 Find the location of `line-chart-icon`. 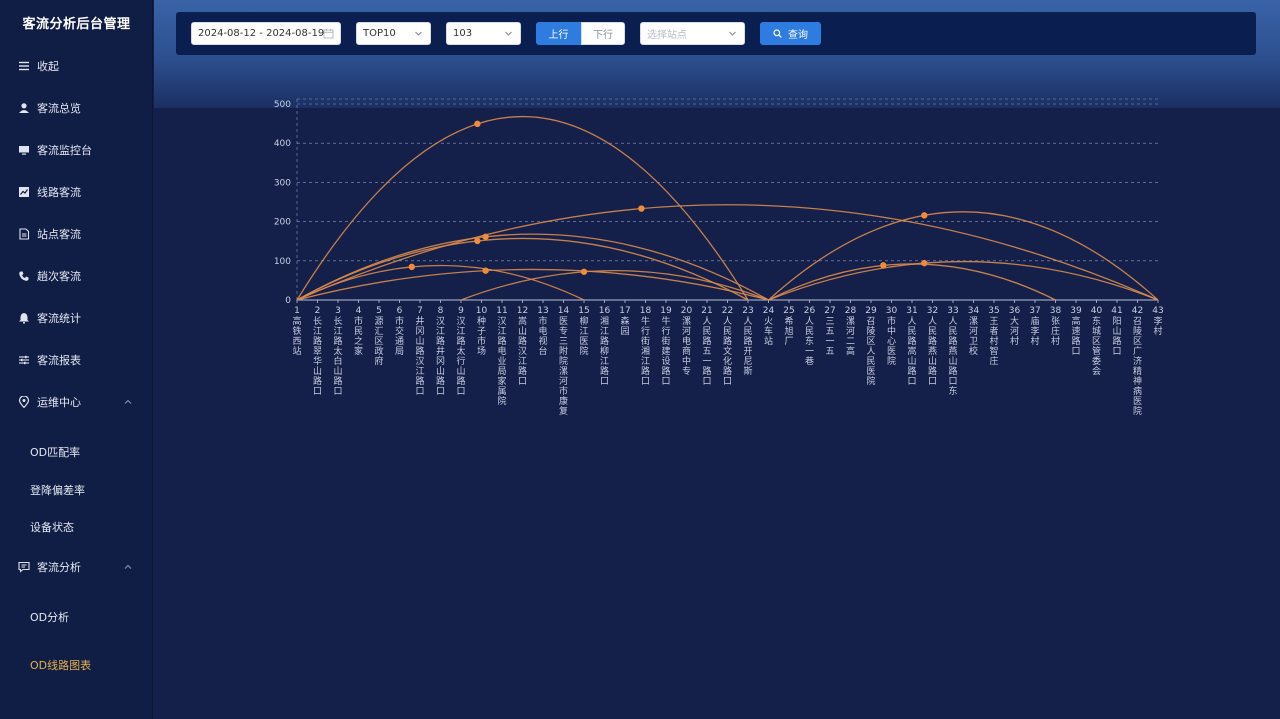

line-chart-icon is located at coordinates (24, 192).